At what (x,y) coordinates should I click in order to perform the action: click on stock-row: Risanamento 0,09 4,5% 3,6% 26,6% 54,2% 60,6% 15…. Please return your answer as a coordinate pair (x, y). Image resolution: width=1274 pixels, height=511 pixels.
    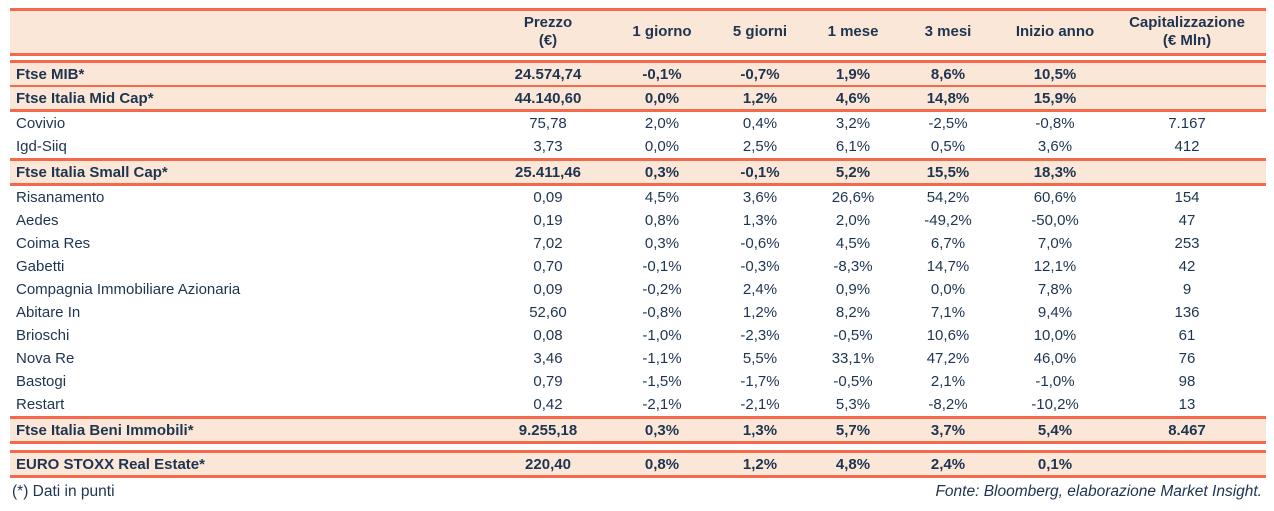
    Looking at the image, I should click on (638, 197).